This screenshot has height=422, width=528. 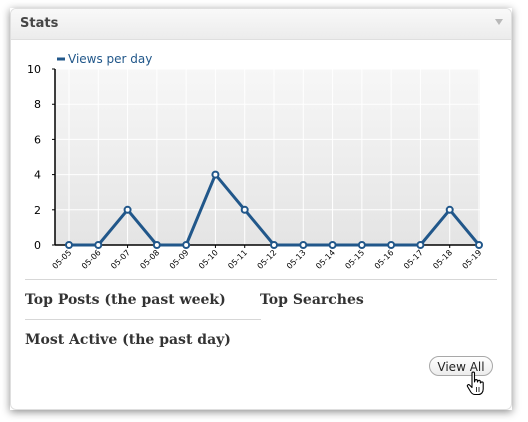 I want to click on y-tick-label: 10, so click(x=34, y=69).